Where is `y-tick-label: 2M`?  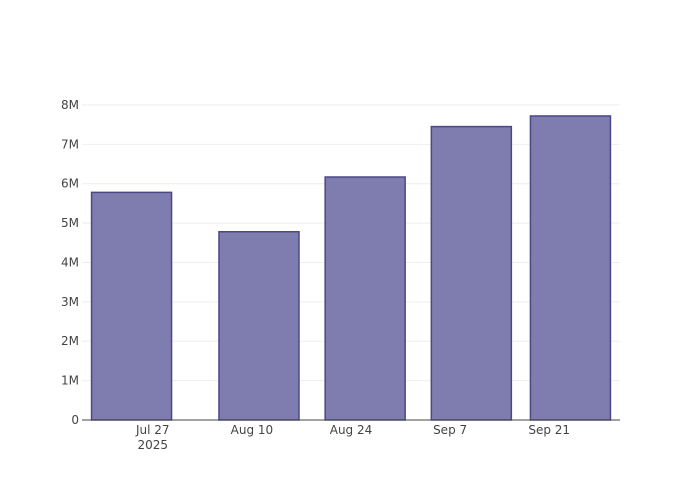 y-tick-label: 2M is located at coordinates (70, 341).